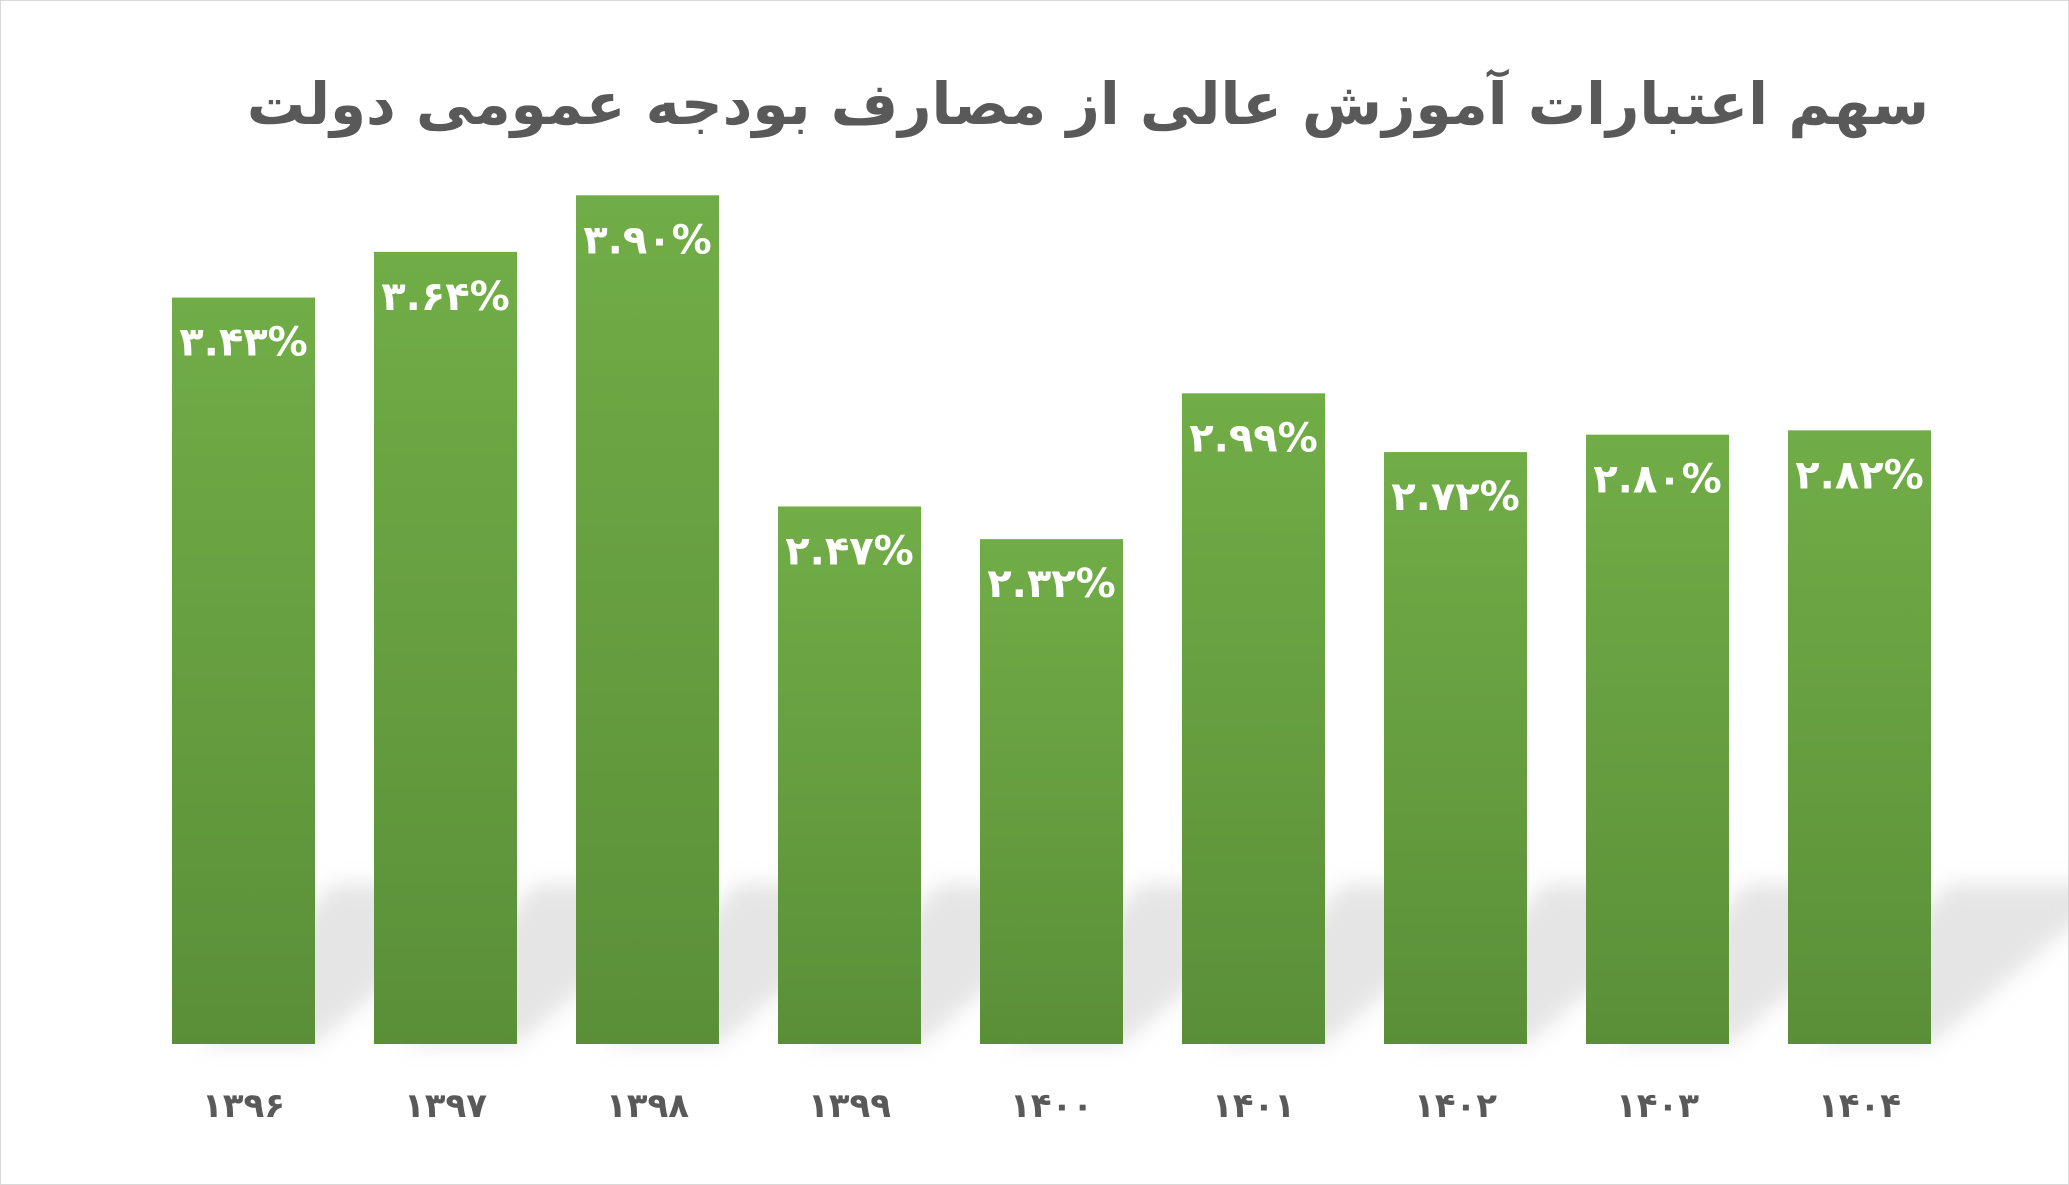 The width and height of the screenshot is (2069, 1185). Describe the element at coordinates (1657, 480) in the screenshot. I see `data-label: ۲.۸۰%` at that location.